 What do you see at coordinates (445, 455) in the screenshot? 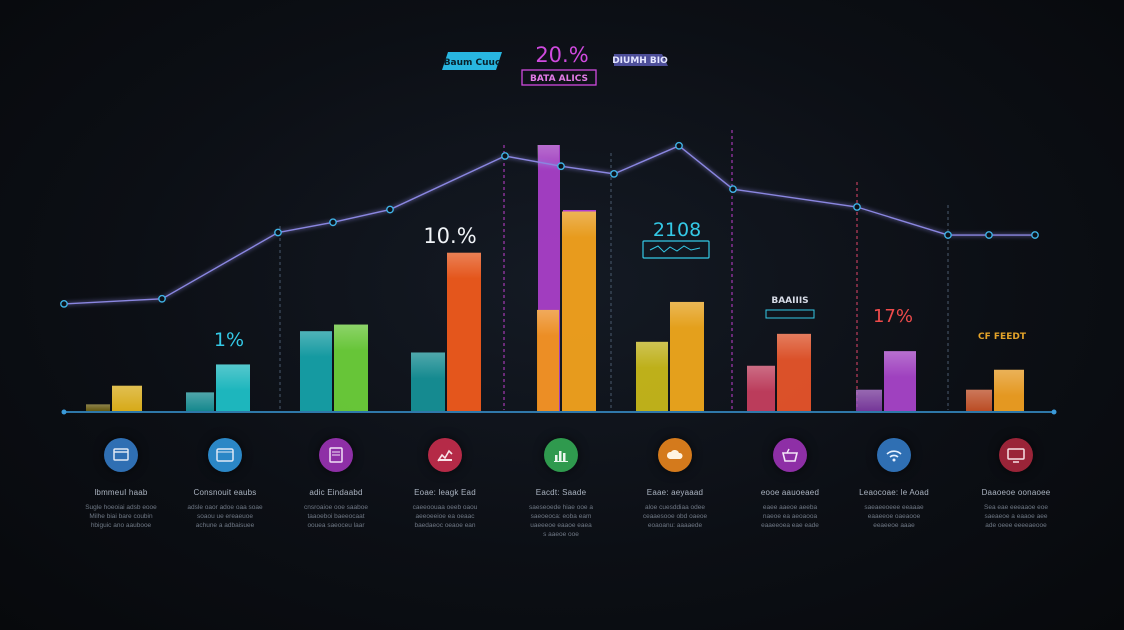
I see `analytics-icon` at bounding box center [445, 455].